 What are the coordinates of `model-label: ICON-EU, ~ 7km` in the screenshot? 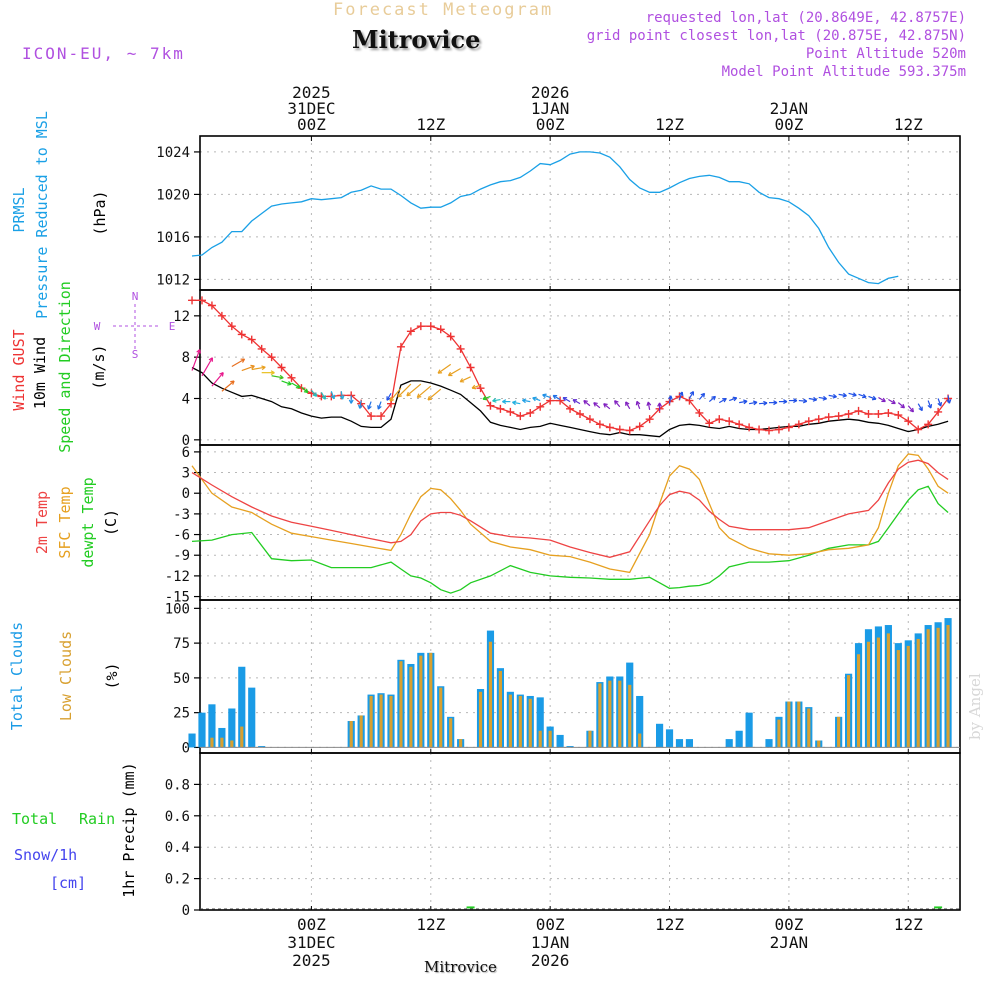 It's located at (103, 53).